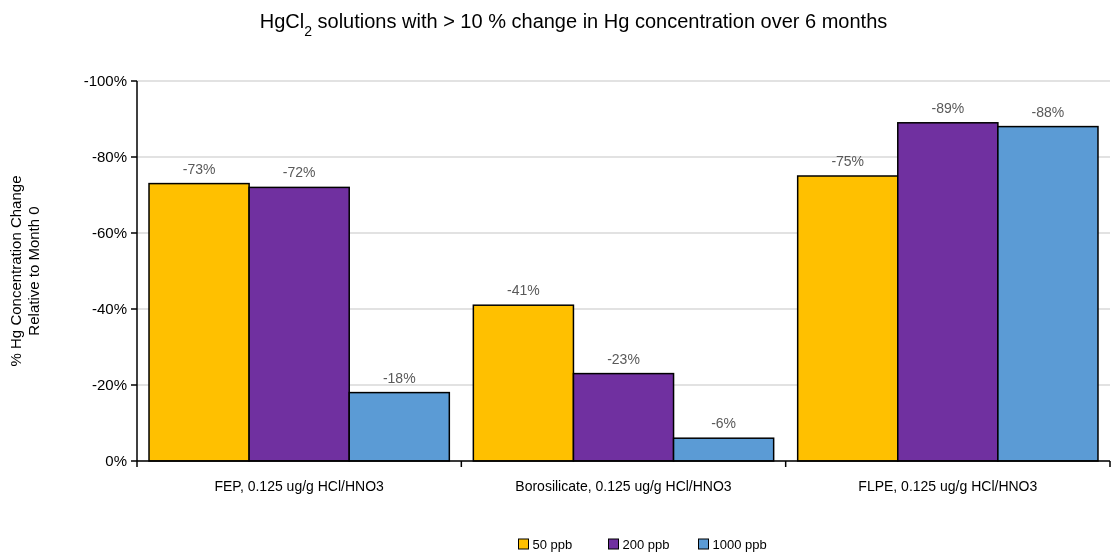 Image resolution: width=1113 pixels, height=553 pixels. Describe the element at coordinates (848, 161) in the screenshot. I see `data-label: -75%` at that location.